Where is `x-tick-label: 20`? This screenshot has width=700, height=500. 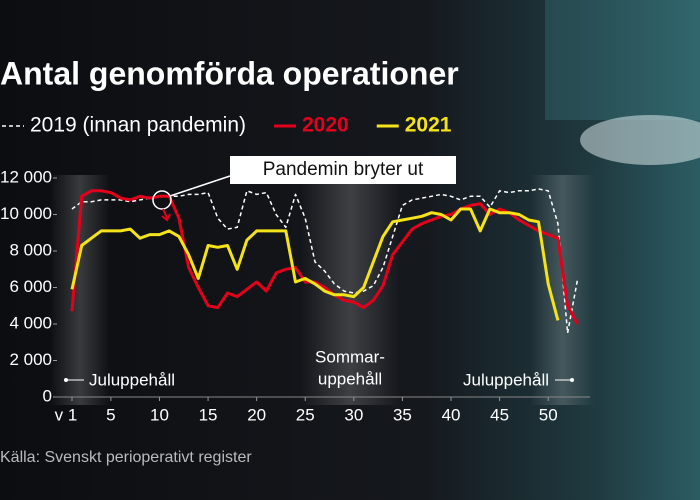
x-tick-label: 20 is located at coordinates (256, 414).